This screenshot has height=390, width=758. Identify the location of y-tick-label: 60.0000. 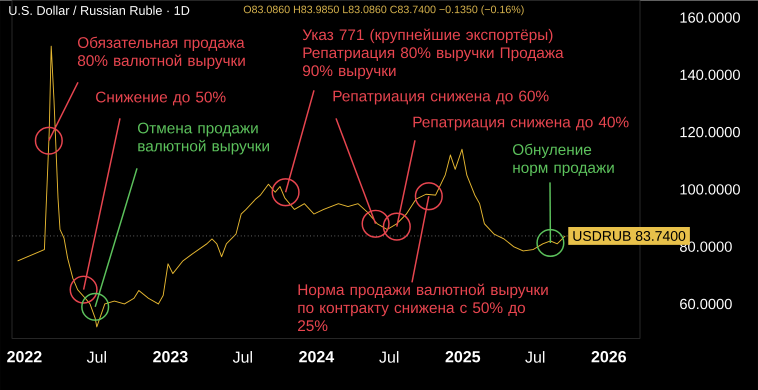
(706, 303).